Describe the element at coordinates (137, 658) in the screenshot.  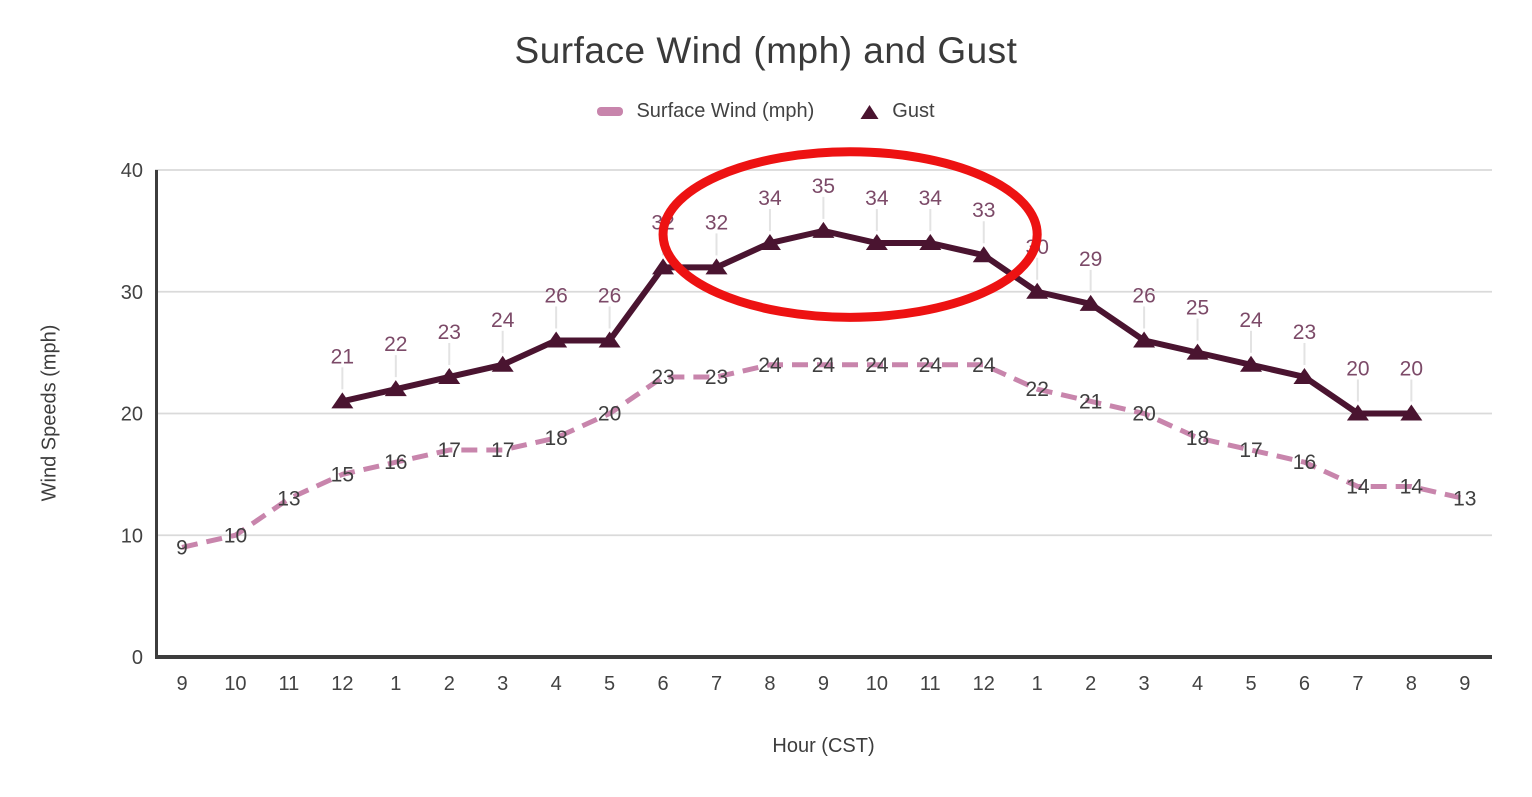
I see `y-tick-label-0: 0` at that location.